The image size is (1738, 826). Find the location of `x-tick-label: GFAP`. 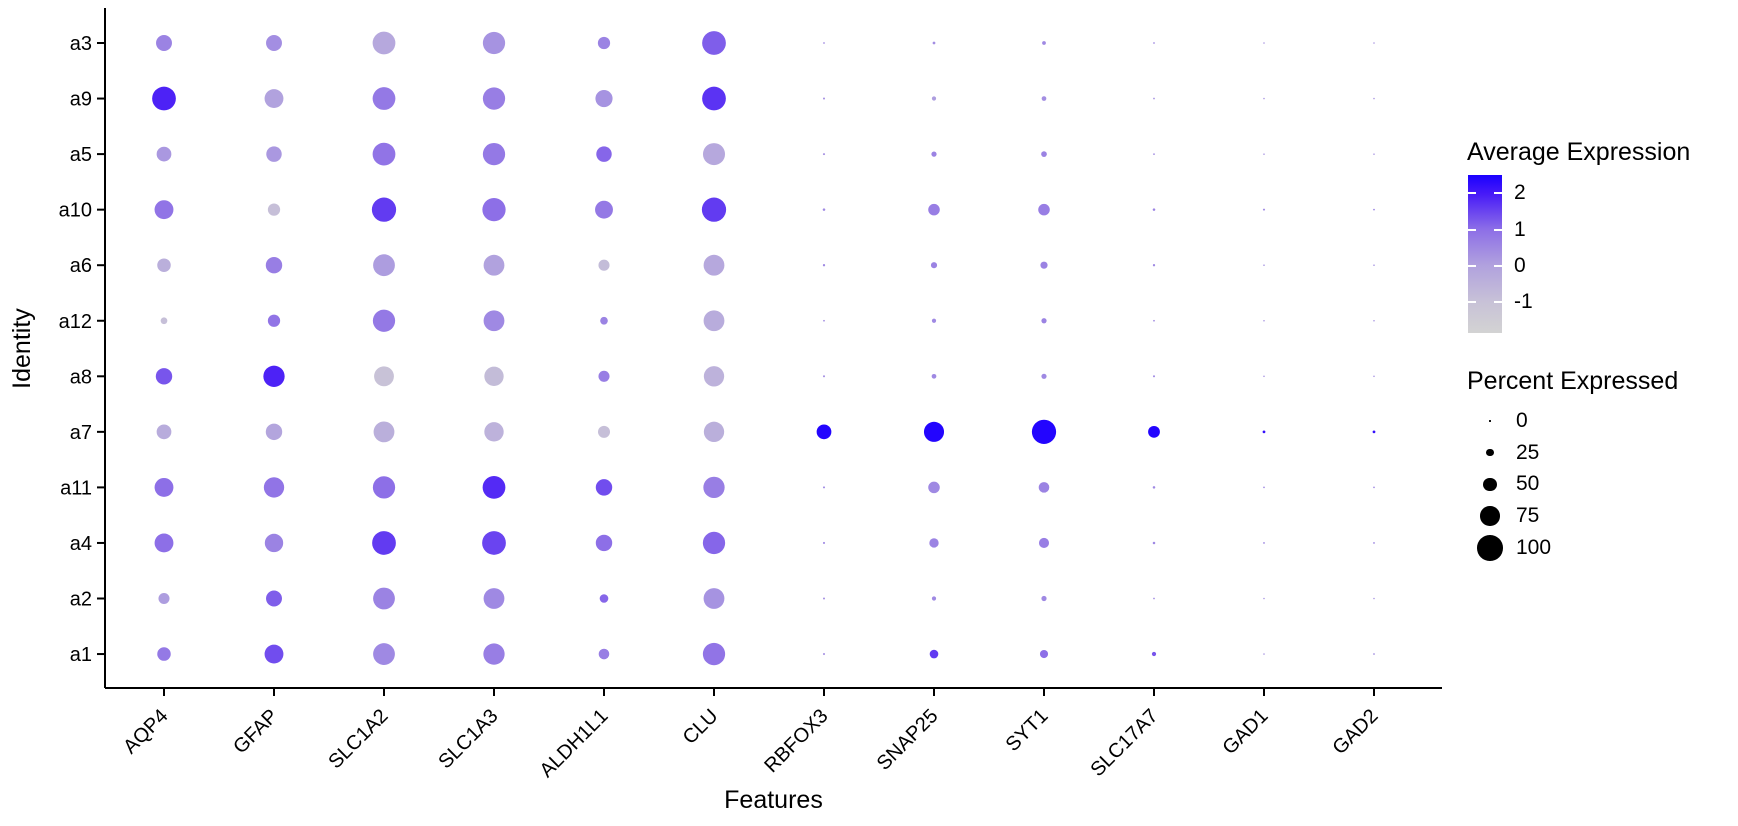

x-tick-label: GFAP is located at coordinates (255, 731).